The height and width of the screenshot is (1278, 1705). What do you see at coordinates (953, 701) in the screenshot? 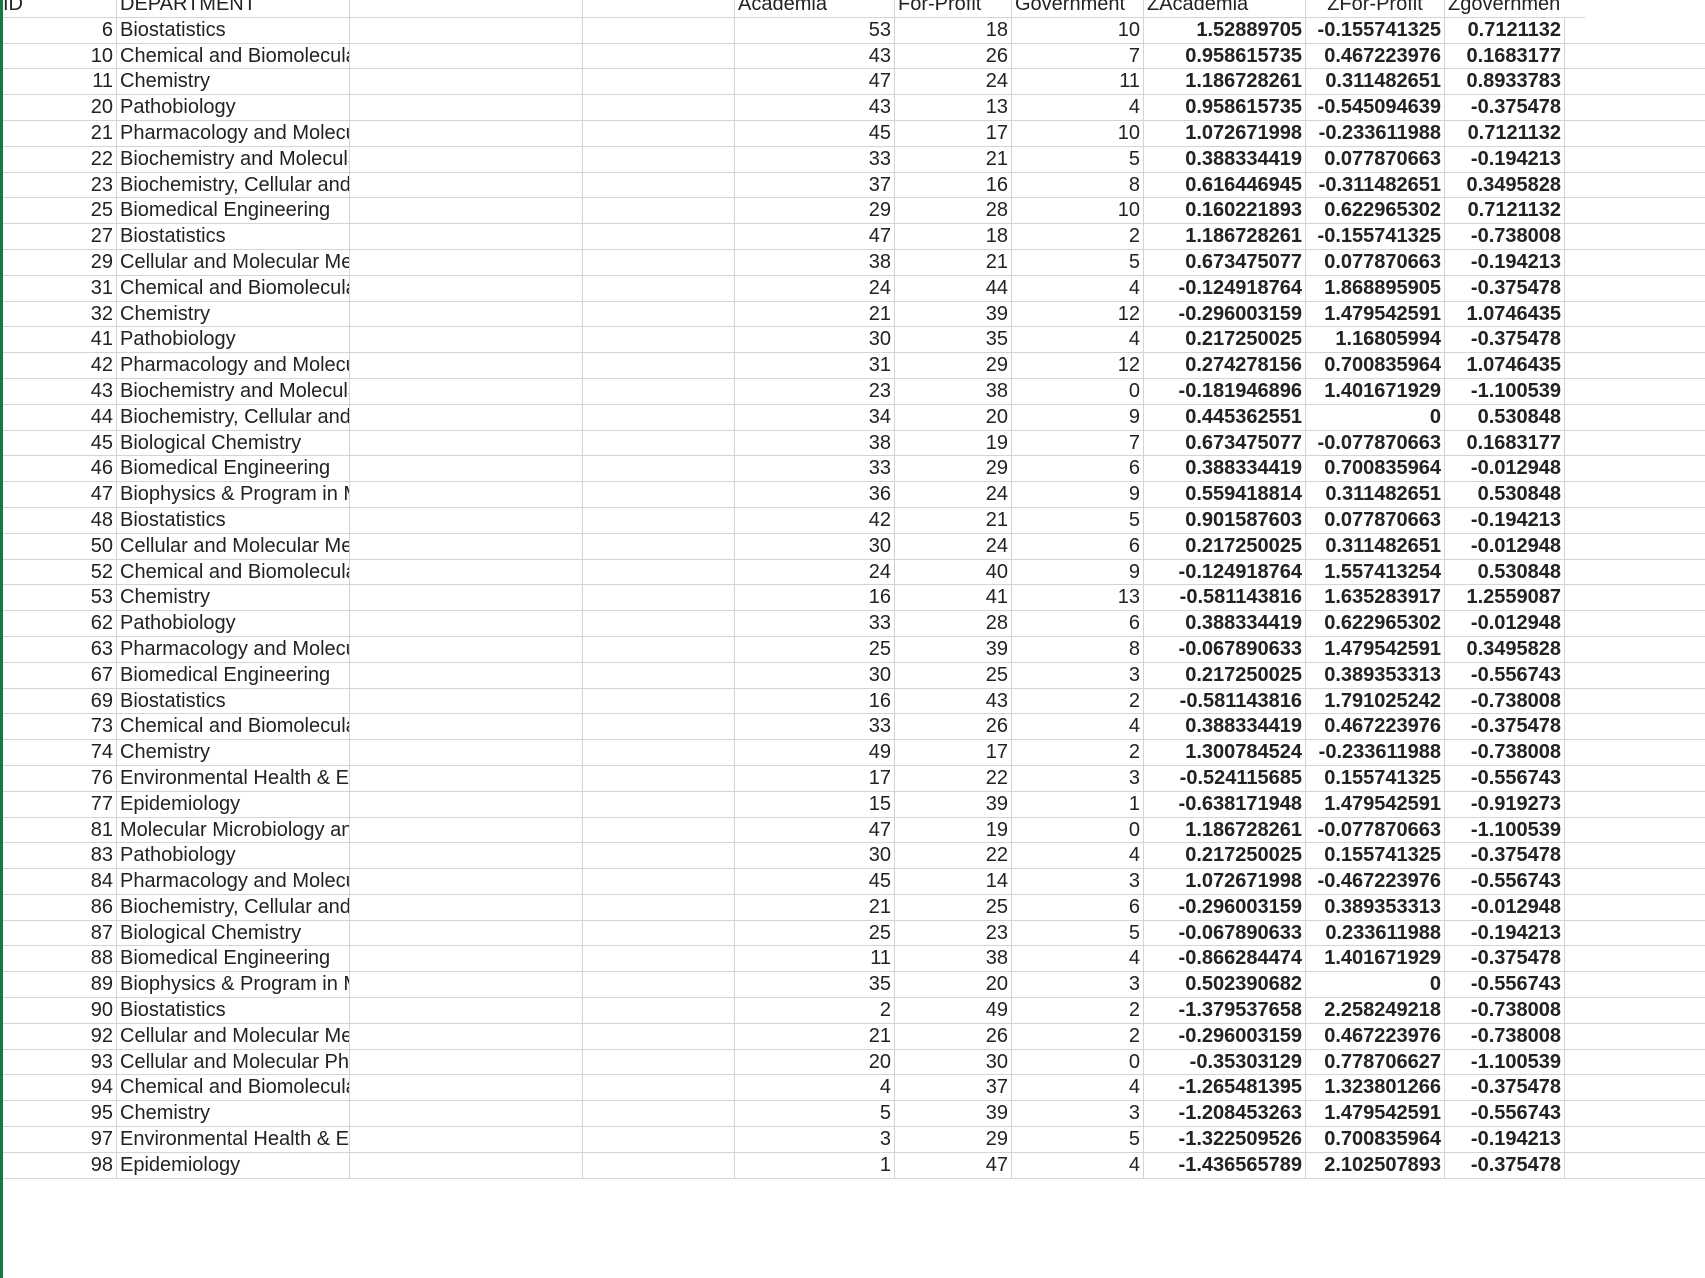
I see `cell-for-profit: 43` at bounding box center [953, 701].